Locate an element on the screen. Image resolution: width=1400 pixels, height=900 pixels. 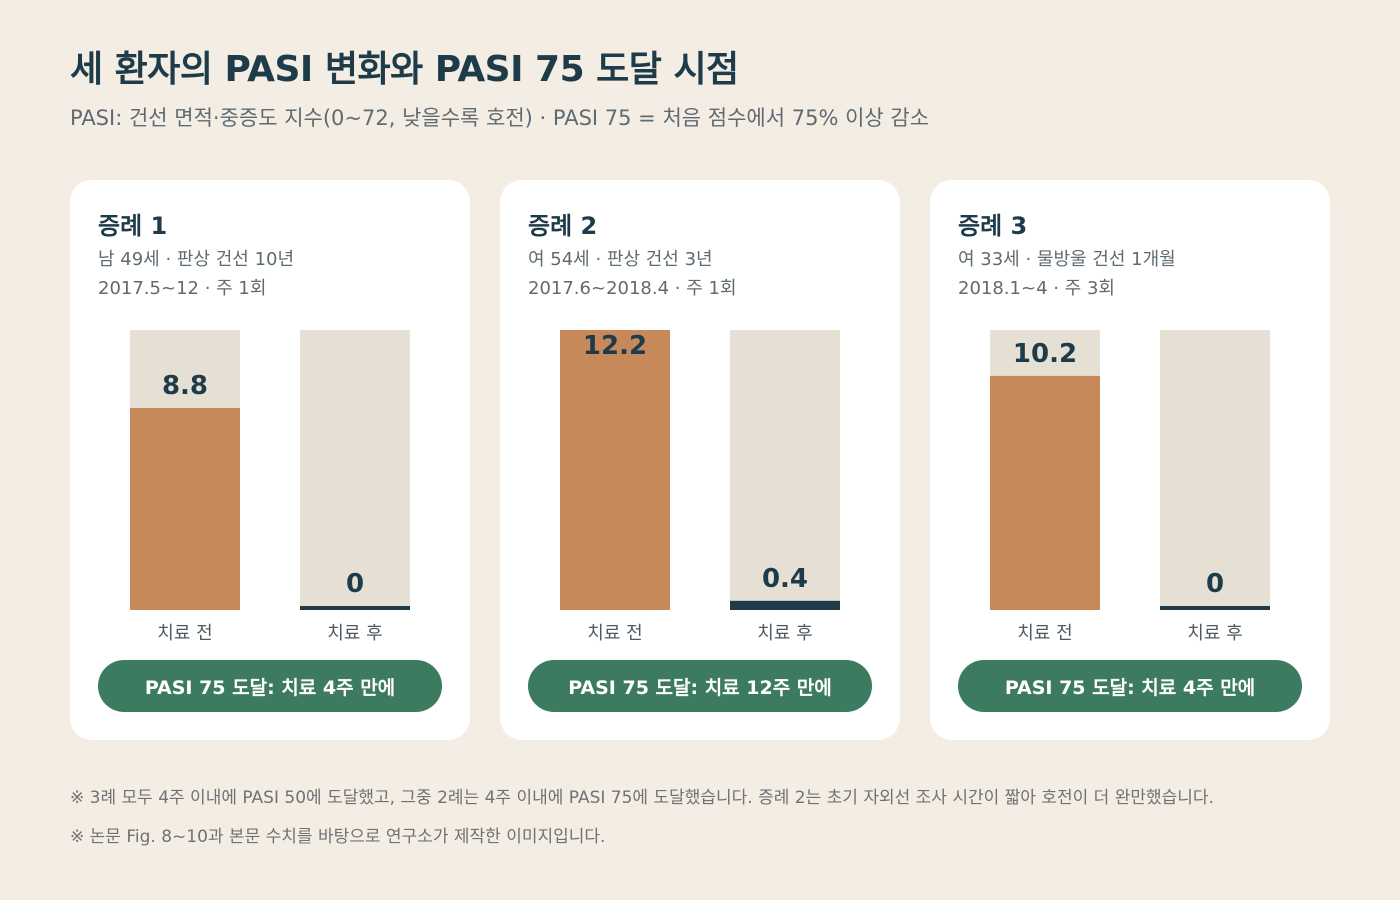
case-period-info: 2018.1~4 · 주 3회 is located at coordinates (1036, 288).